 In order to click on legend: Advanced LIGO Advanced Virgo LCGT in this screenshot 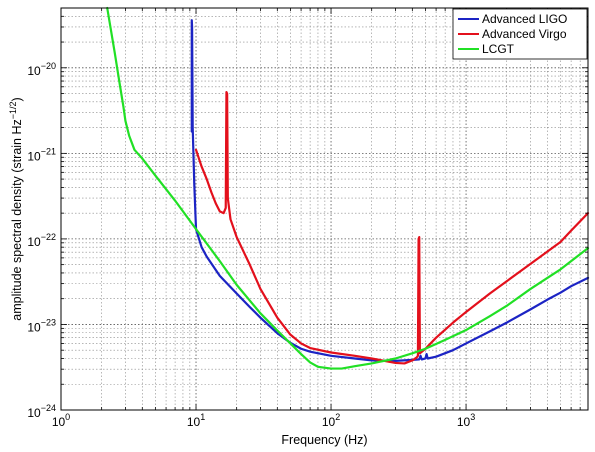, I will do `click(520, 34)`.